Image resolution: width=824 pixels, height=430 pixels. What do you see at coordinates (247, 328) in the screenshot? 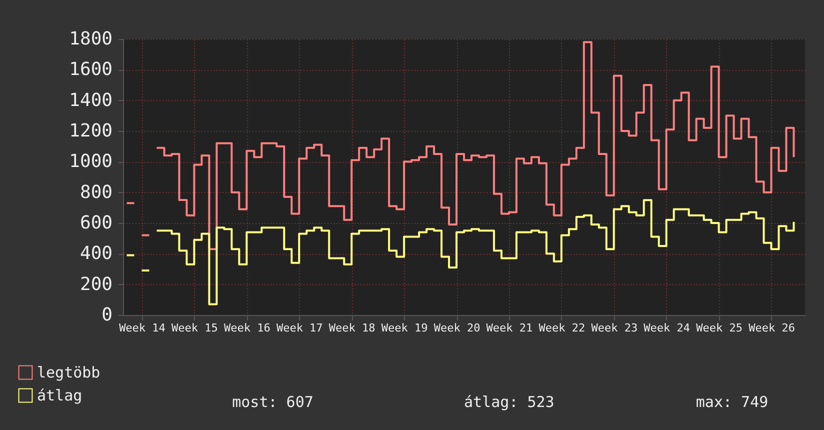
I see `x-tick-label: Week 16` at bounding box center [247, 328].